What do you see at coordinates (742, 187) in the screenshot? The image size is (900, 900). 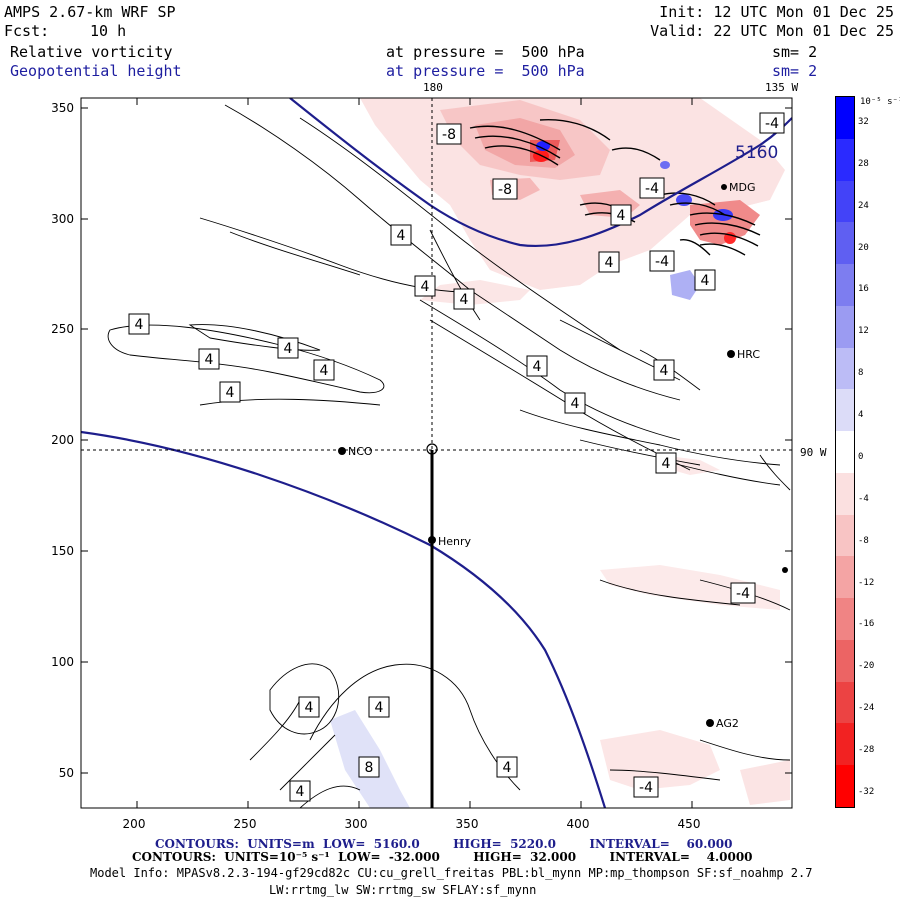 I see `station-label: MDG` at bounding box center [742, 187].